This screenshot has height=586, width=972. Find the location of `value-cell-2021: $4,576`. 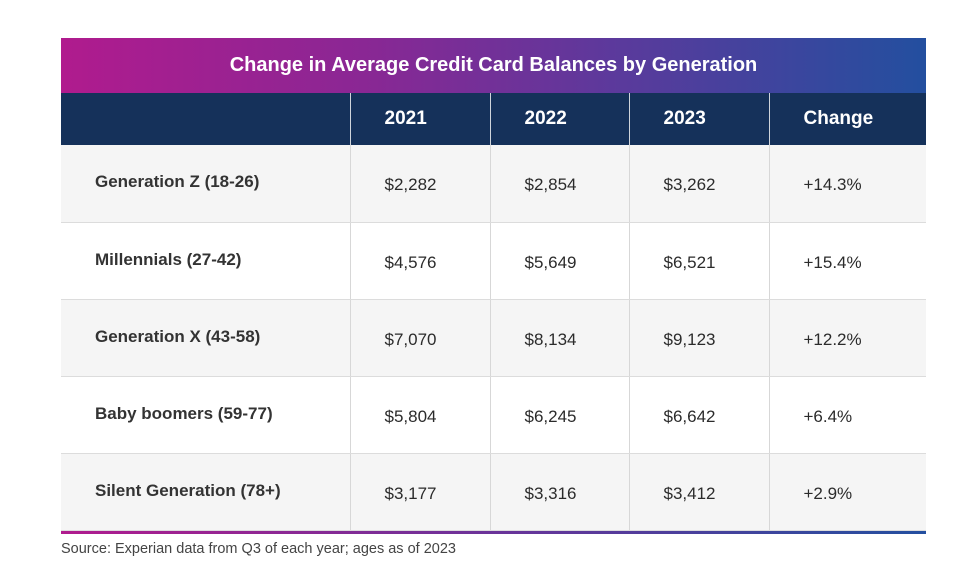

value-cell-2021: $4,576 is located at coordinates (419, 261).